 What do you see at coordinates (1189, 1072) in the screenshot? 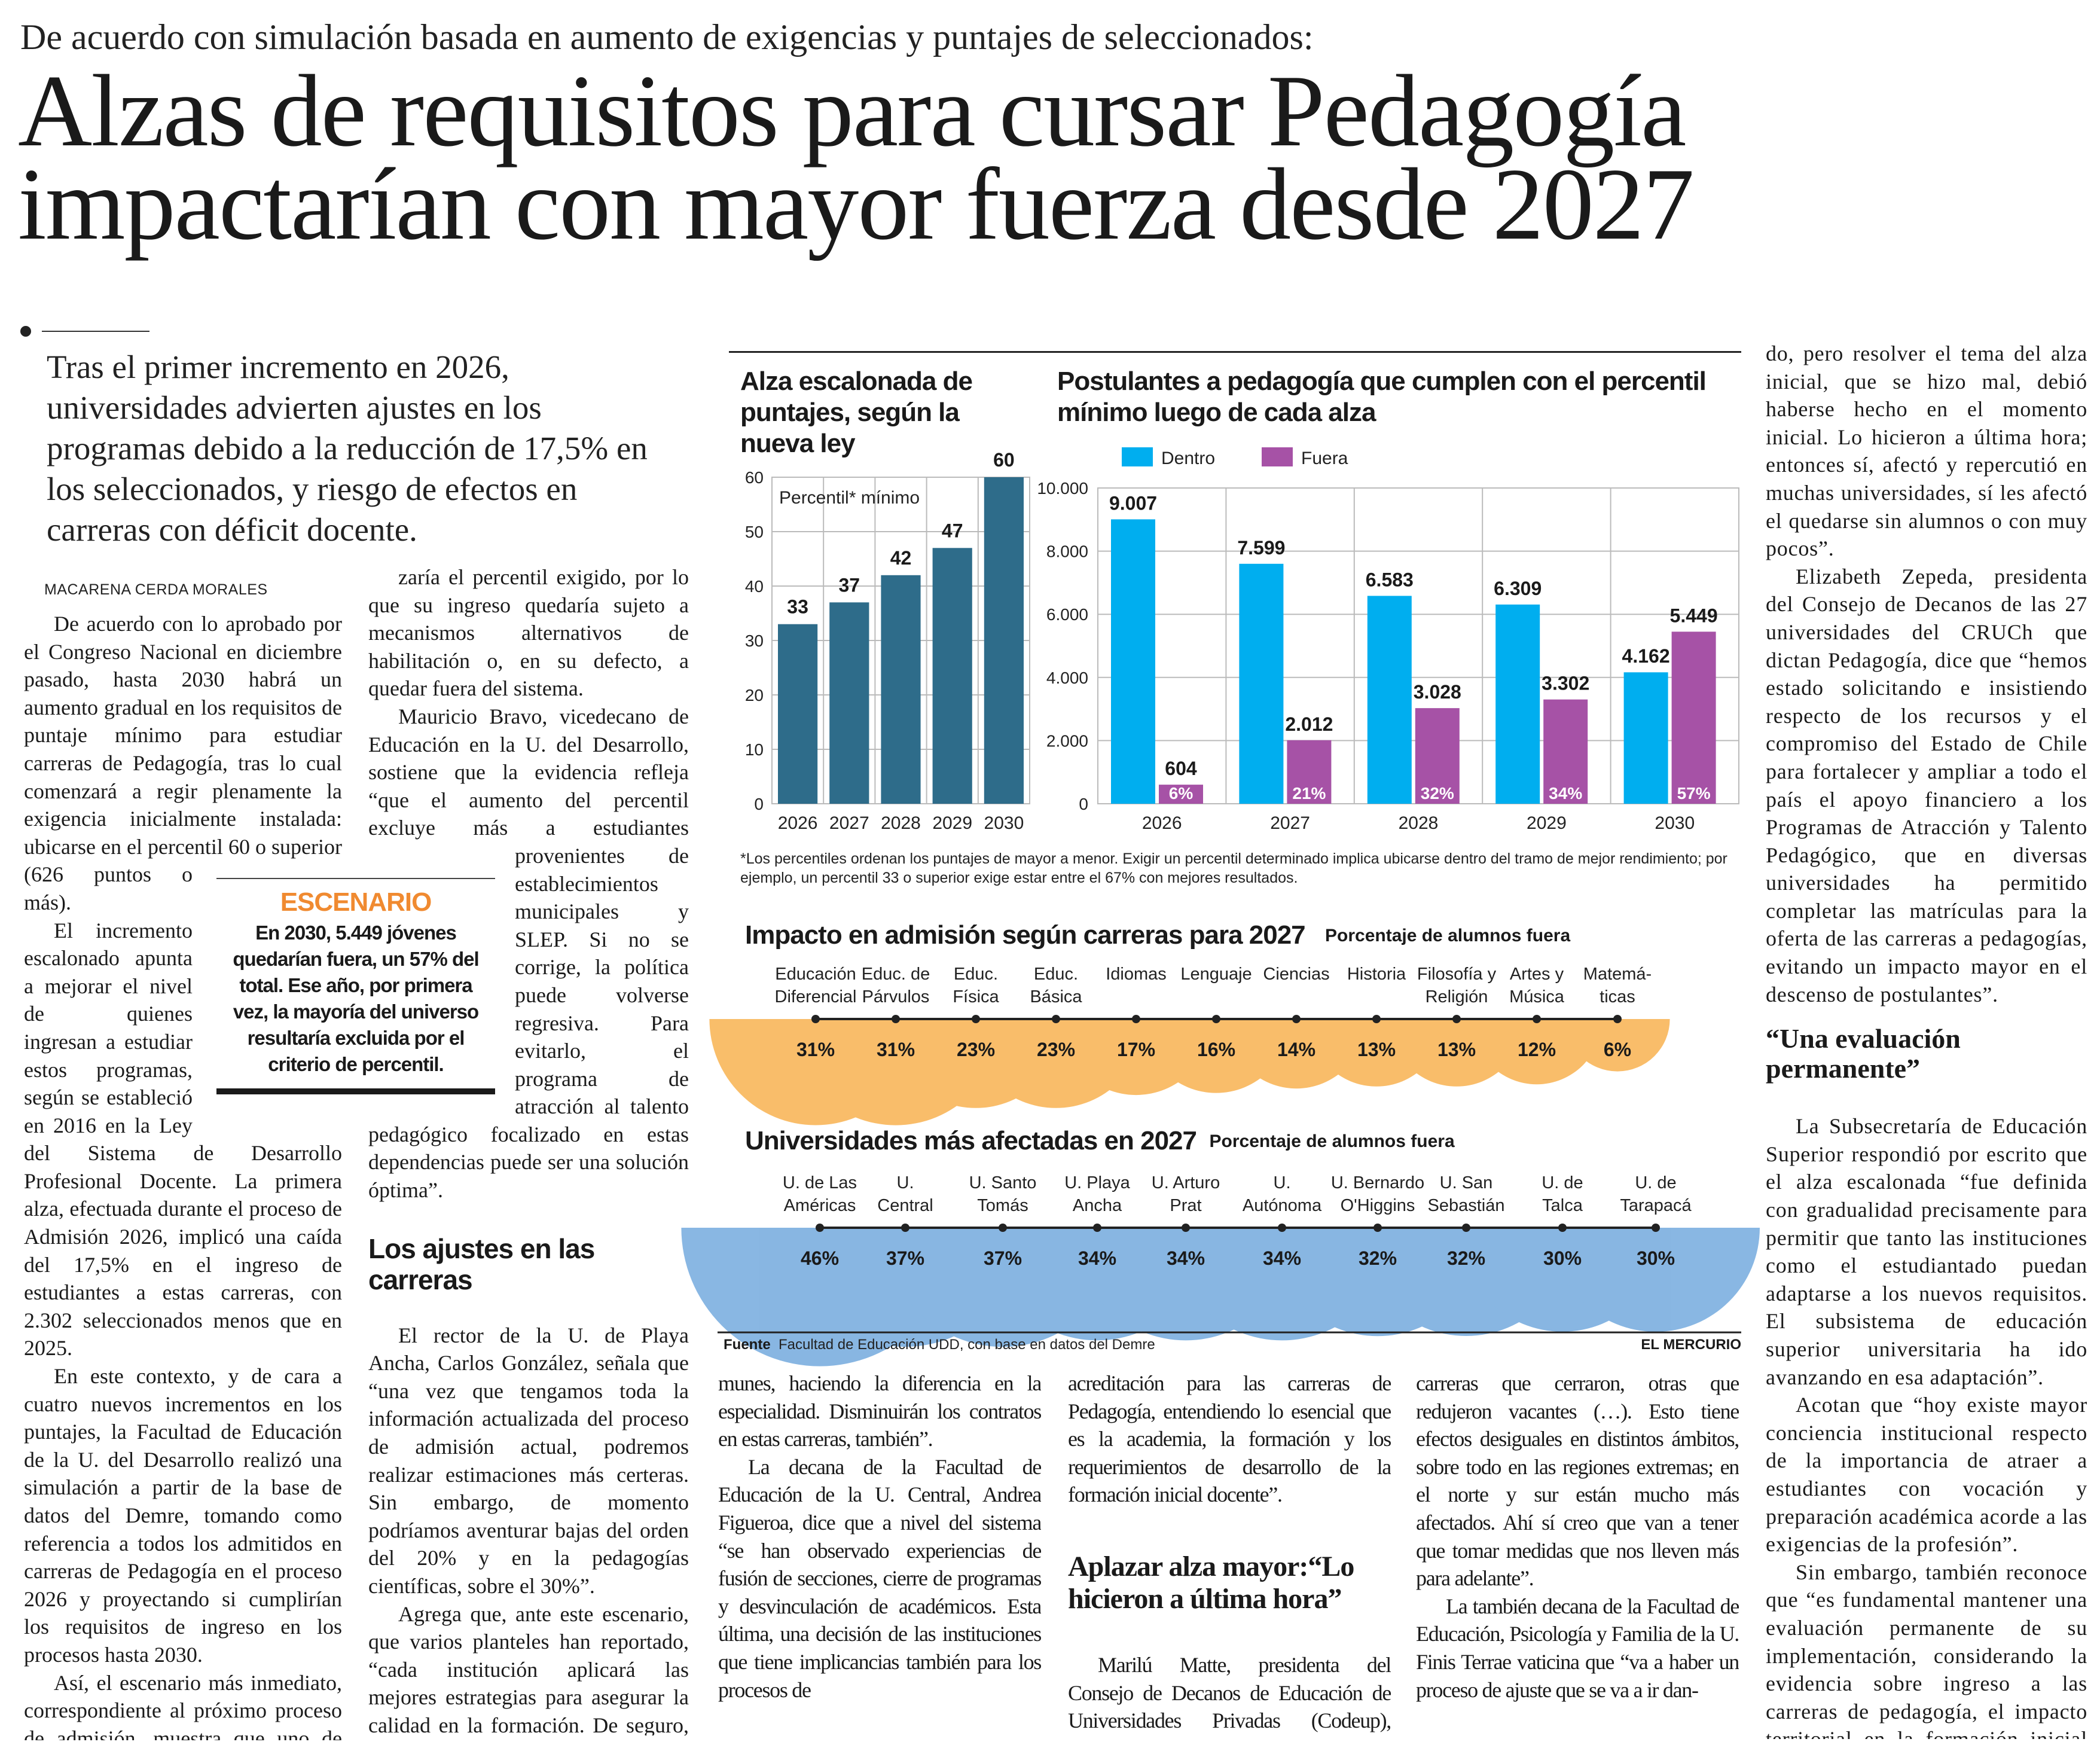
I see `bubbles` at bounding box center [1189, 1072].